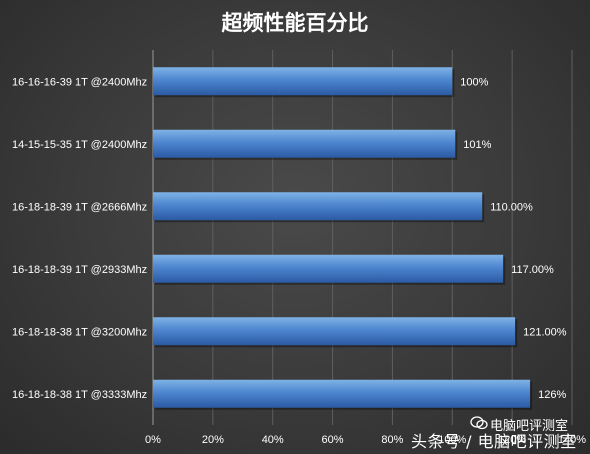  Describe the element at coordinates (512, 440) in the screenshot. I see `x-tick-label: 120%` at that location.